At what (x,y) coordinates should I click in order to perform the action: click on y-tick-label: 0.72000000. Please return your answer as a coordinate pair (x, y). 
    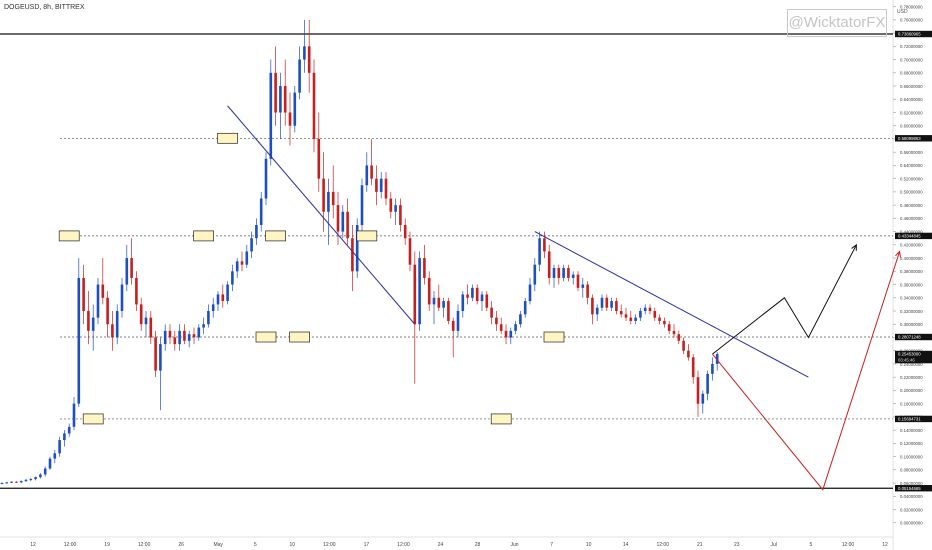
    Looking at the image, I should click on (911, 46).